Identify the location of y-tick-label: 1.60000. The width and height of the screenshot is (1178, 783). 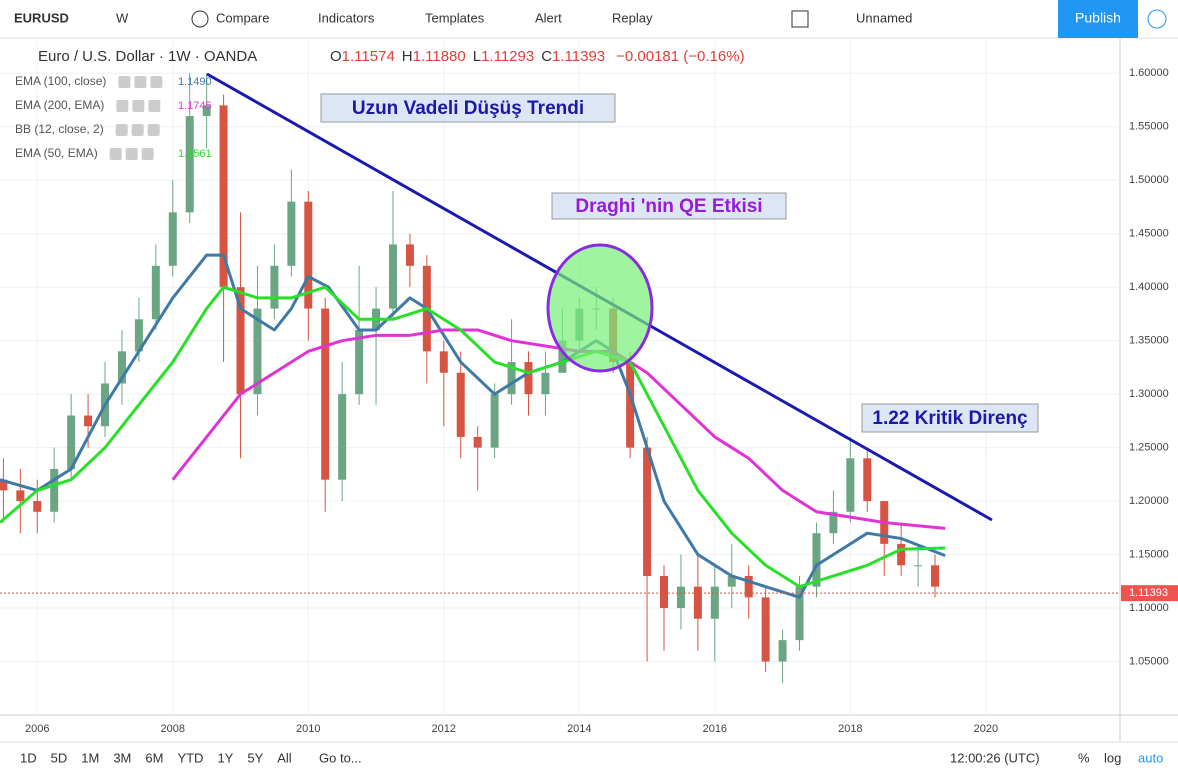
(1149, 73).